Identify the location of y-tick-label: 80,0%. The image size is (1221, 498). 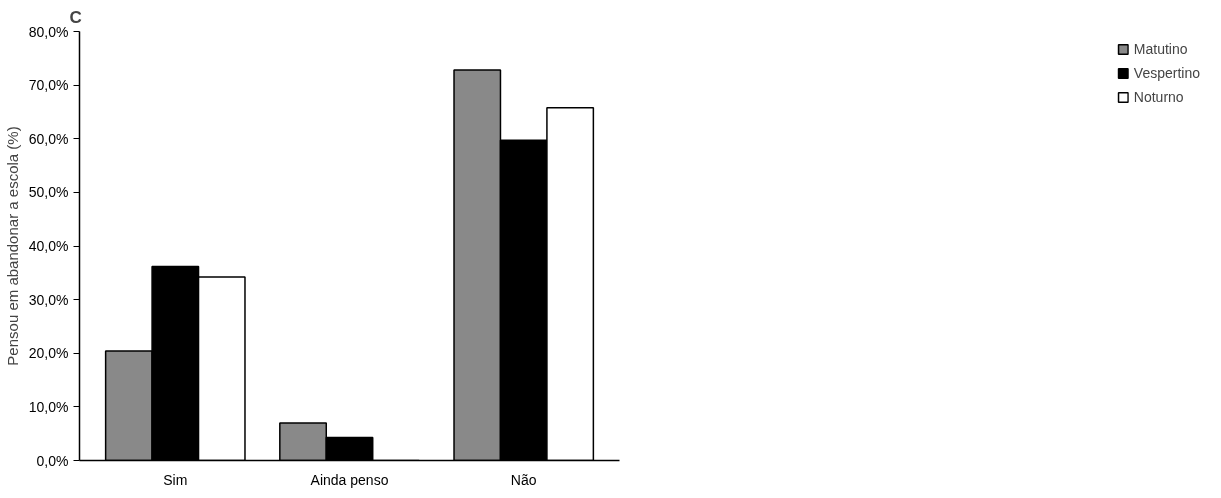
(48, 31).